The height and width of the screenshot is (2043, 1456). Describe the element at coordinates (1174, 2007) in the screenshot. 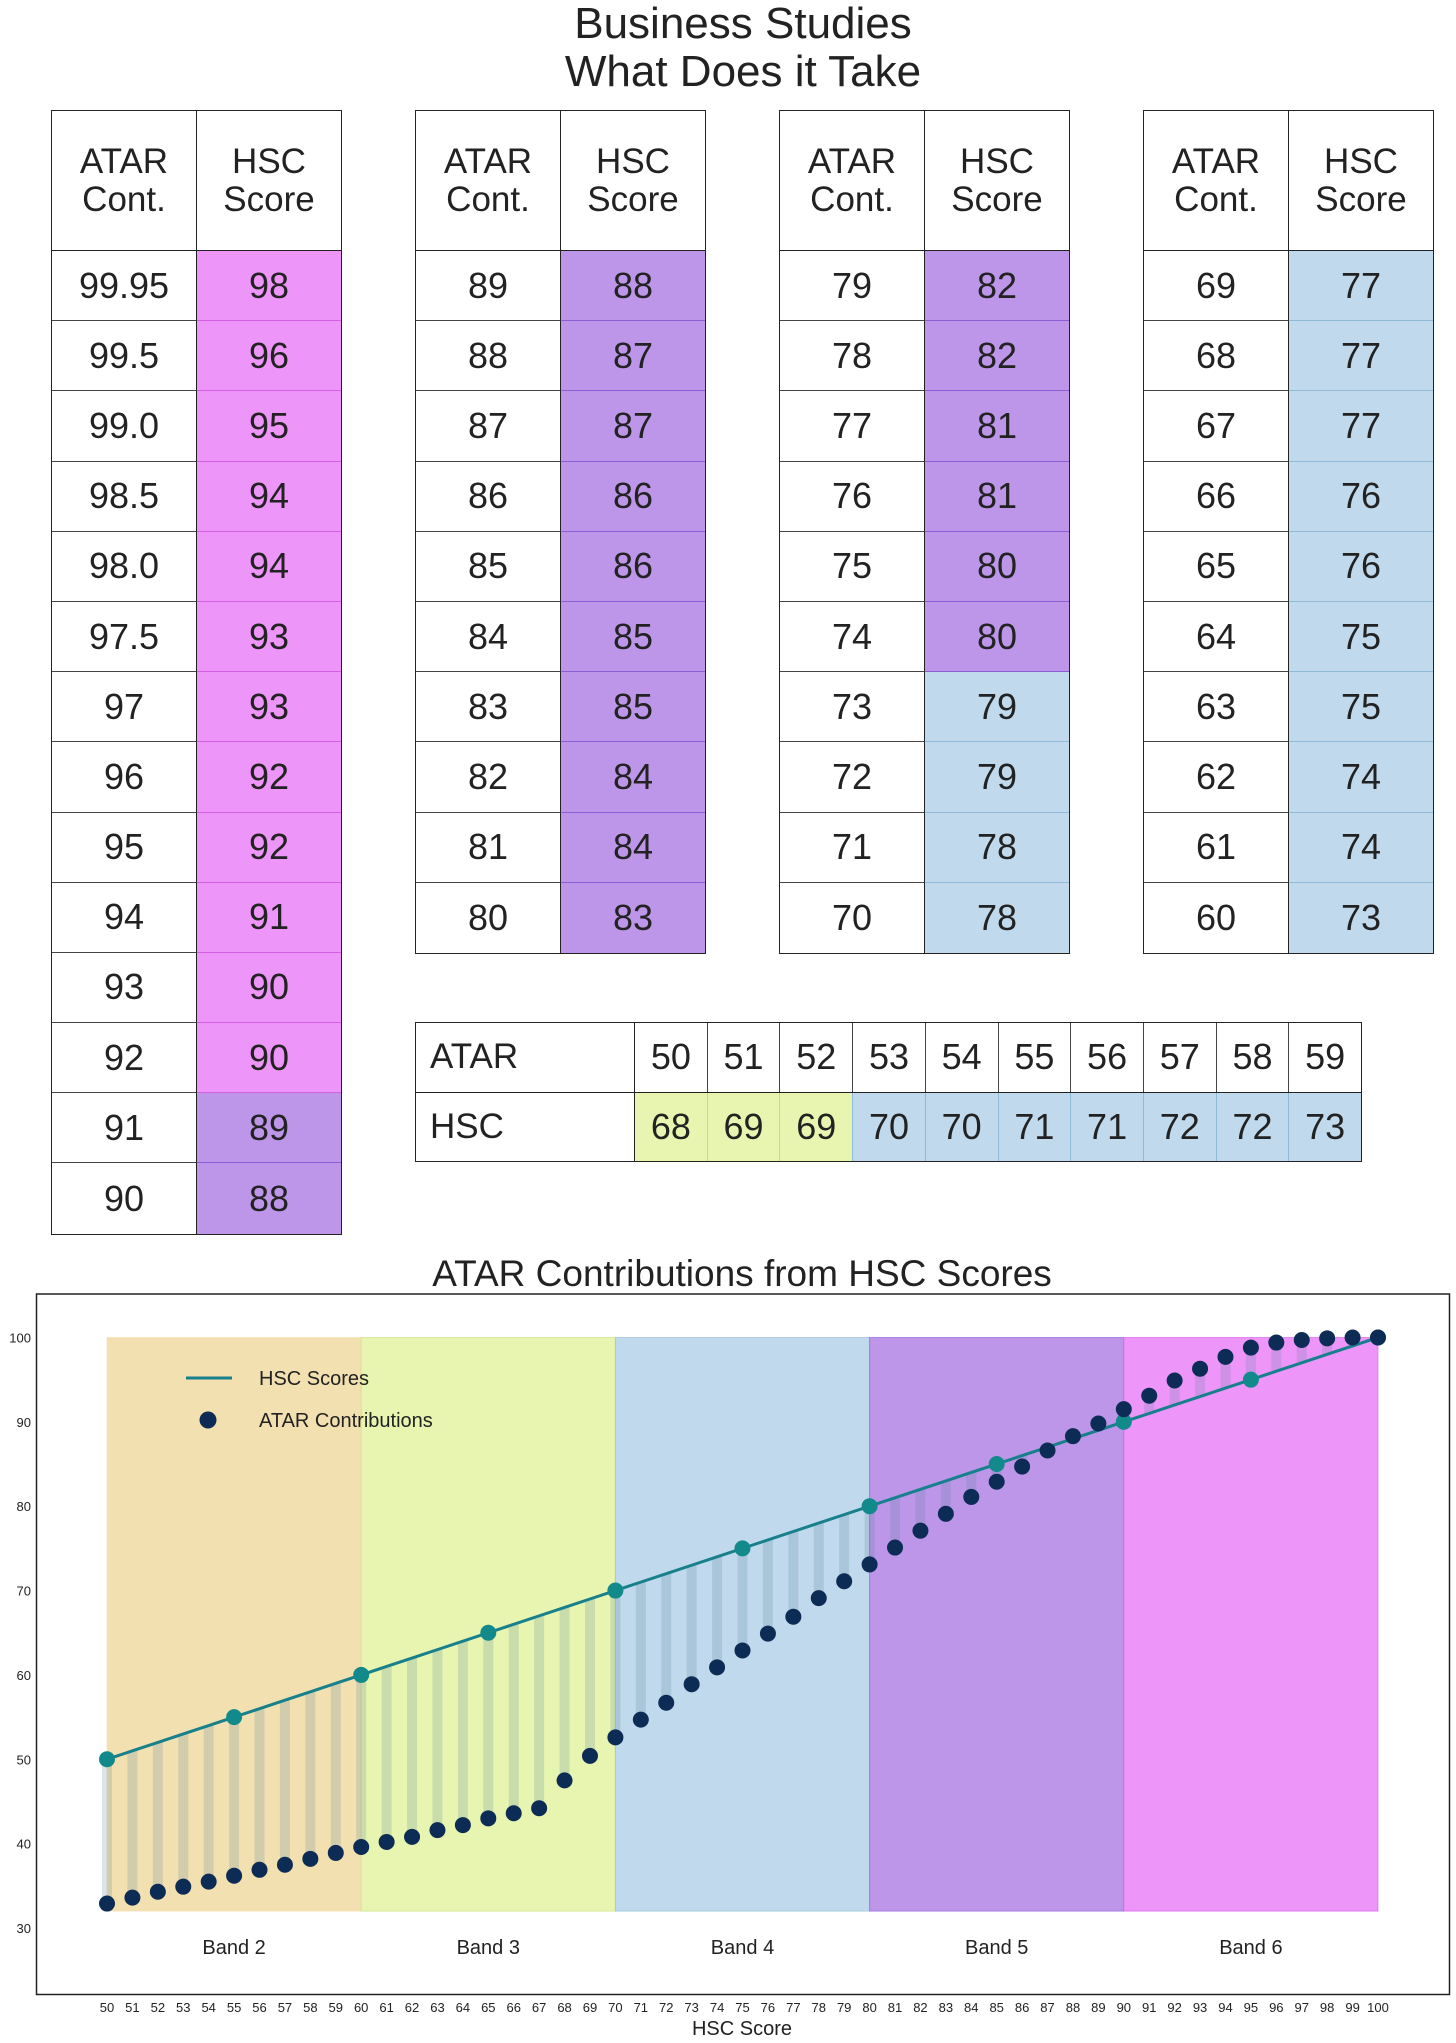

I see `x-tick-label: 92` at that location.